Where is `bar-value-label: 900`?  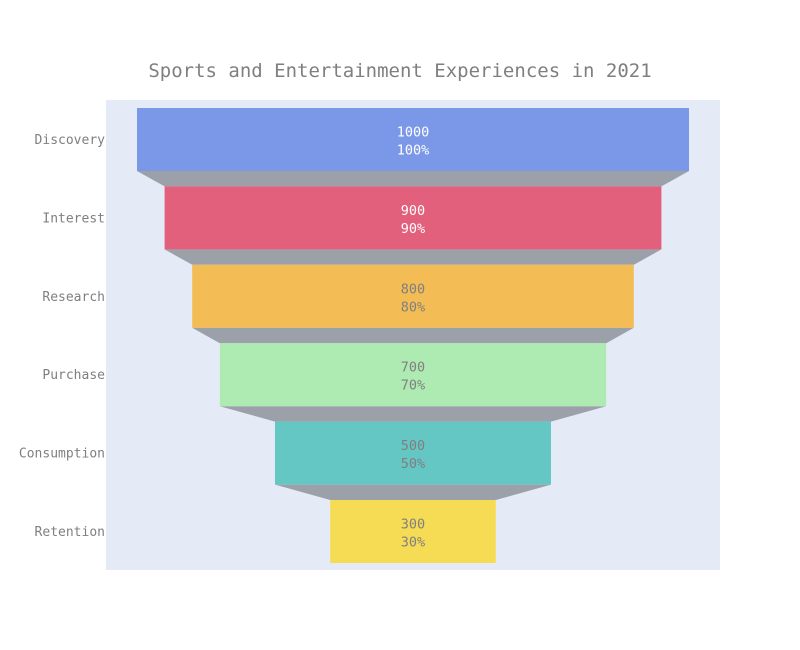
bar-value-label: 900 is located at coordinates (413, 211).